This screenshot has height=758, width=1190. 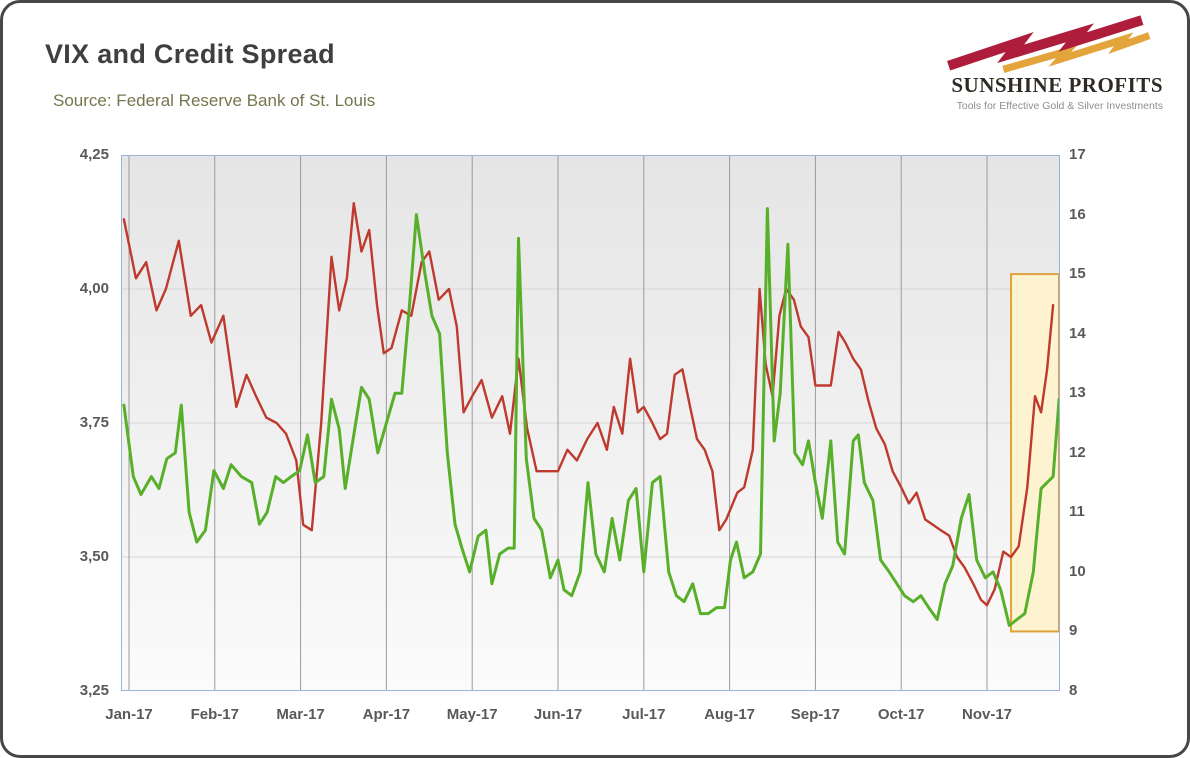 I want to click on axis-tick-label: Nov-17, so click(x=987, y=714).